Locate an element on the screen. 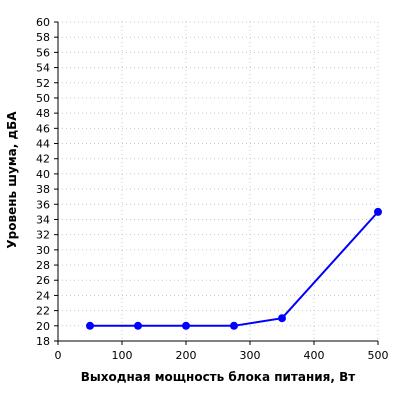 The width and height of the screenshot is (400, 400). y-tick-label: 56 is located at coordinates (43, 52).